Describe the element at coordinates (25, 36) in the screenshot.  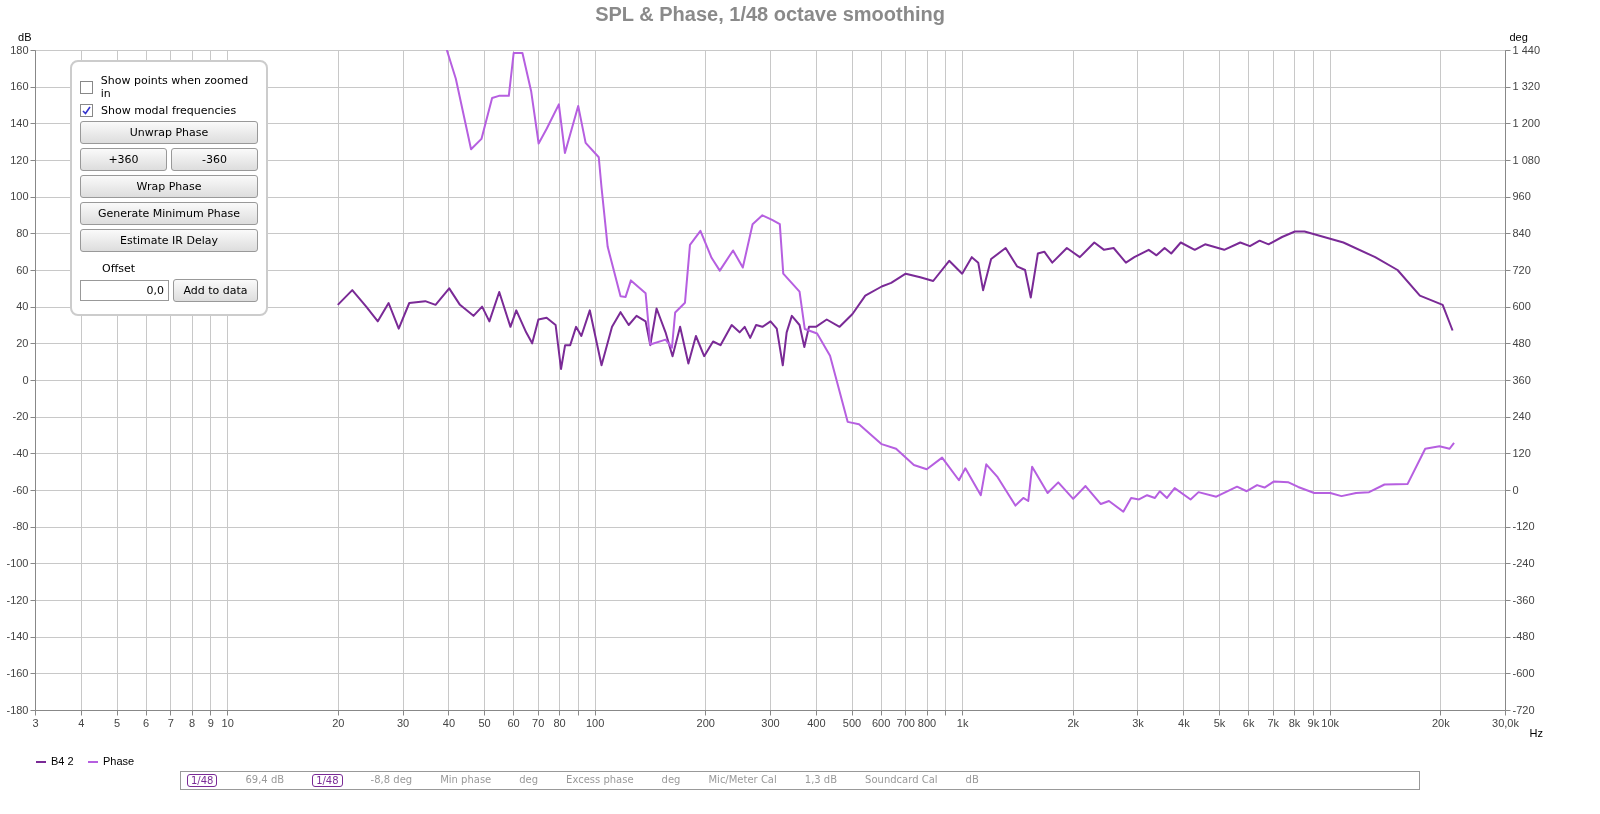
I see `y-axis-title: dB` at that location.